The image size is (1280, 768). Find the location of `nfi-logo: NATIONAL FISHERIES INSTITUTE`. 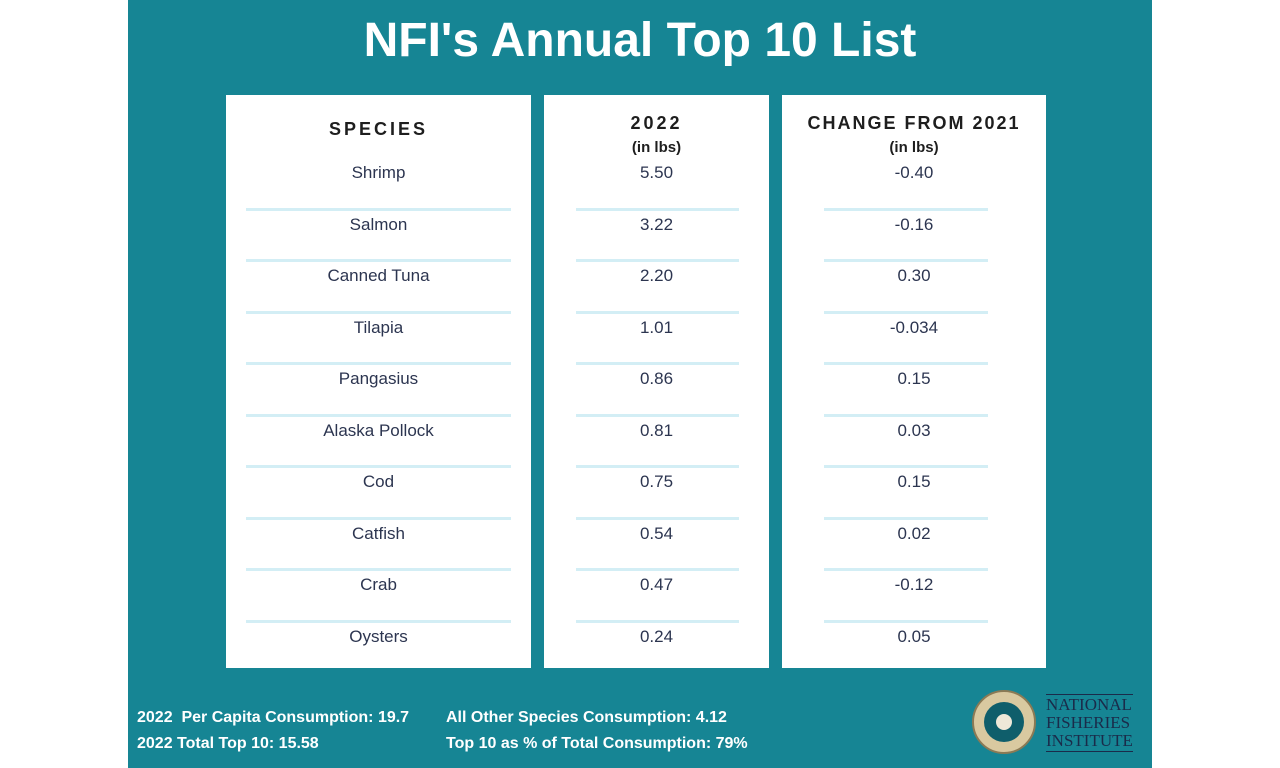

nfi-logo: NATIONAL FISHERIES INSTITUTE is located at coordinates (1056, 722).